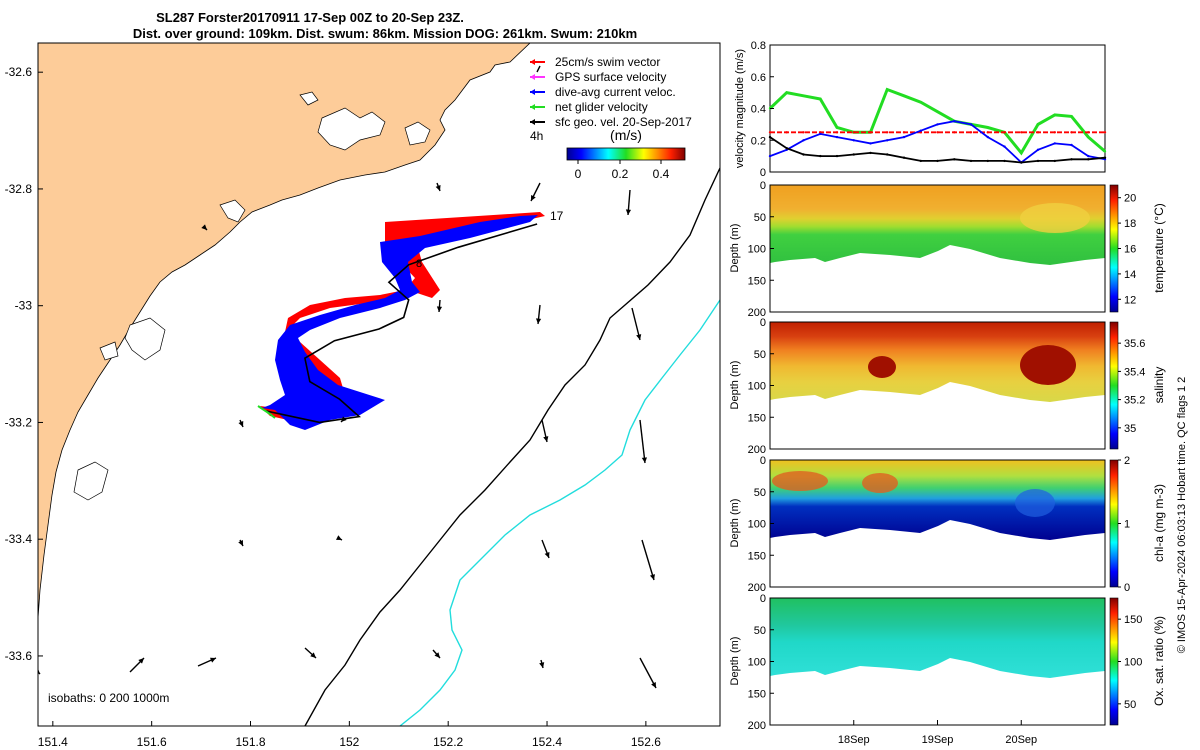  I want to click on temperature-colorbar-tick-label: 20, so click(1130, 199).